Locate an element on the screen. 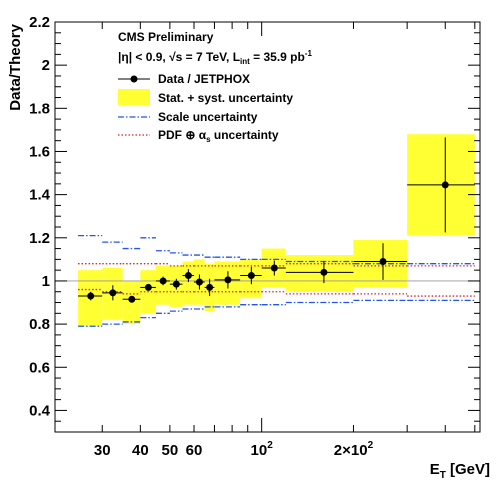  header-conditions-main: |η| < 0.9, √s = 7 TeV, L is located at coordinates (179, 57).